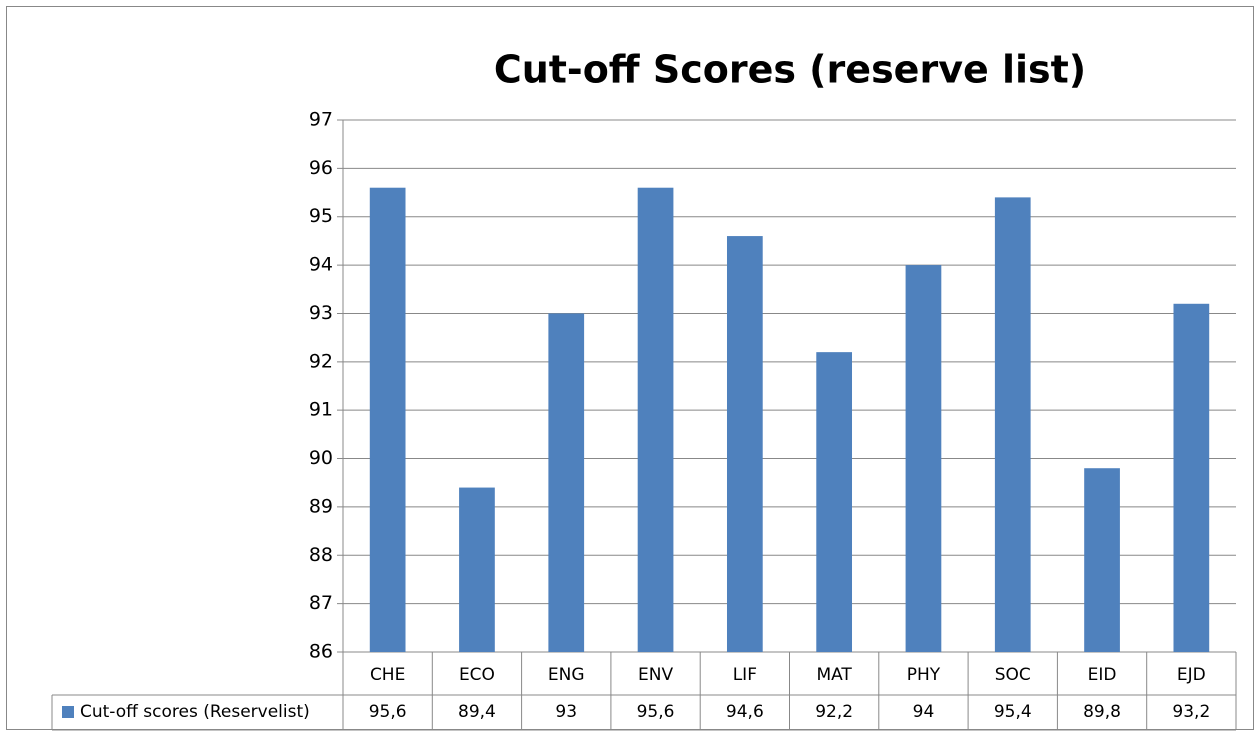  Describe the element at coordinates (321, 265) in the screenshot. I see `y-tick-label: 94` at that location.